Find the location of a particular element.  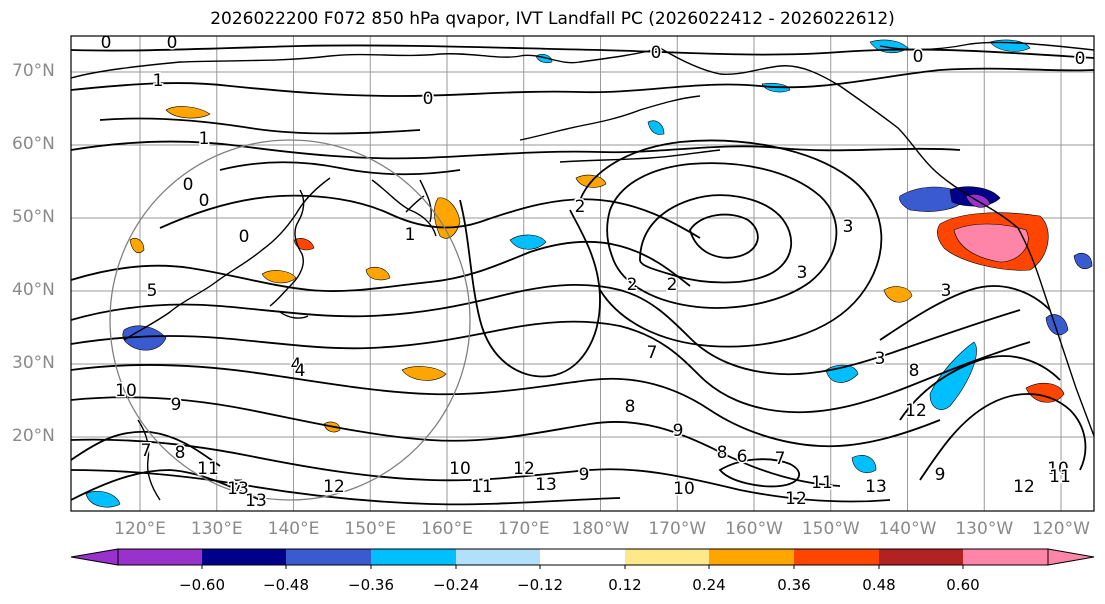

colorbar-frame is located at coordinates (583, 557).